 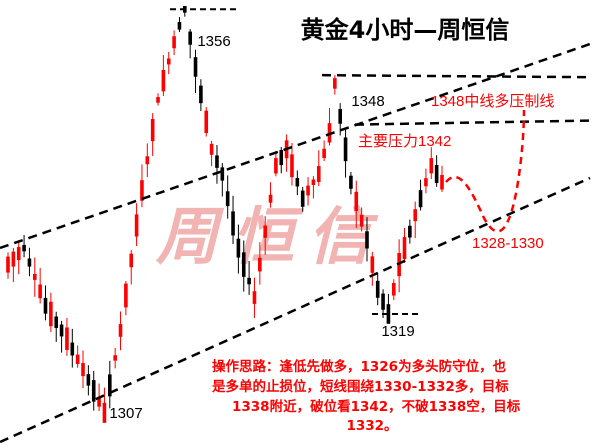 What do you see at coordinates (367, 101) in the screenshot?
I see `price-label: 1348` at bounding box center [367, 101].